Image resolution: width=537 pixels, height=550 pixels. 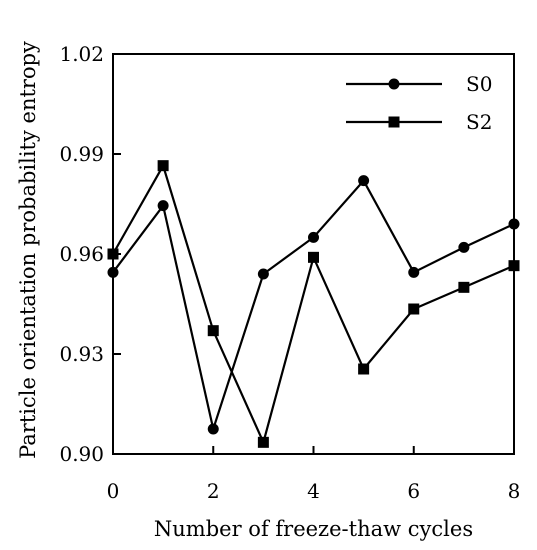 What do you see at coordinates (213, 491) in the screenshot?
I see `x-tick-label: 2` at bounding box center [213, 491].